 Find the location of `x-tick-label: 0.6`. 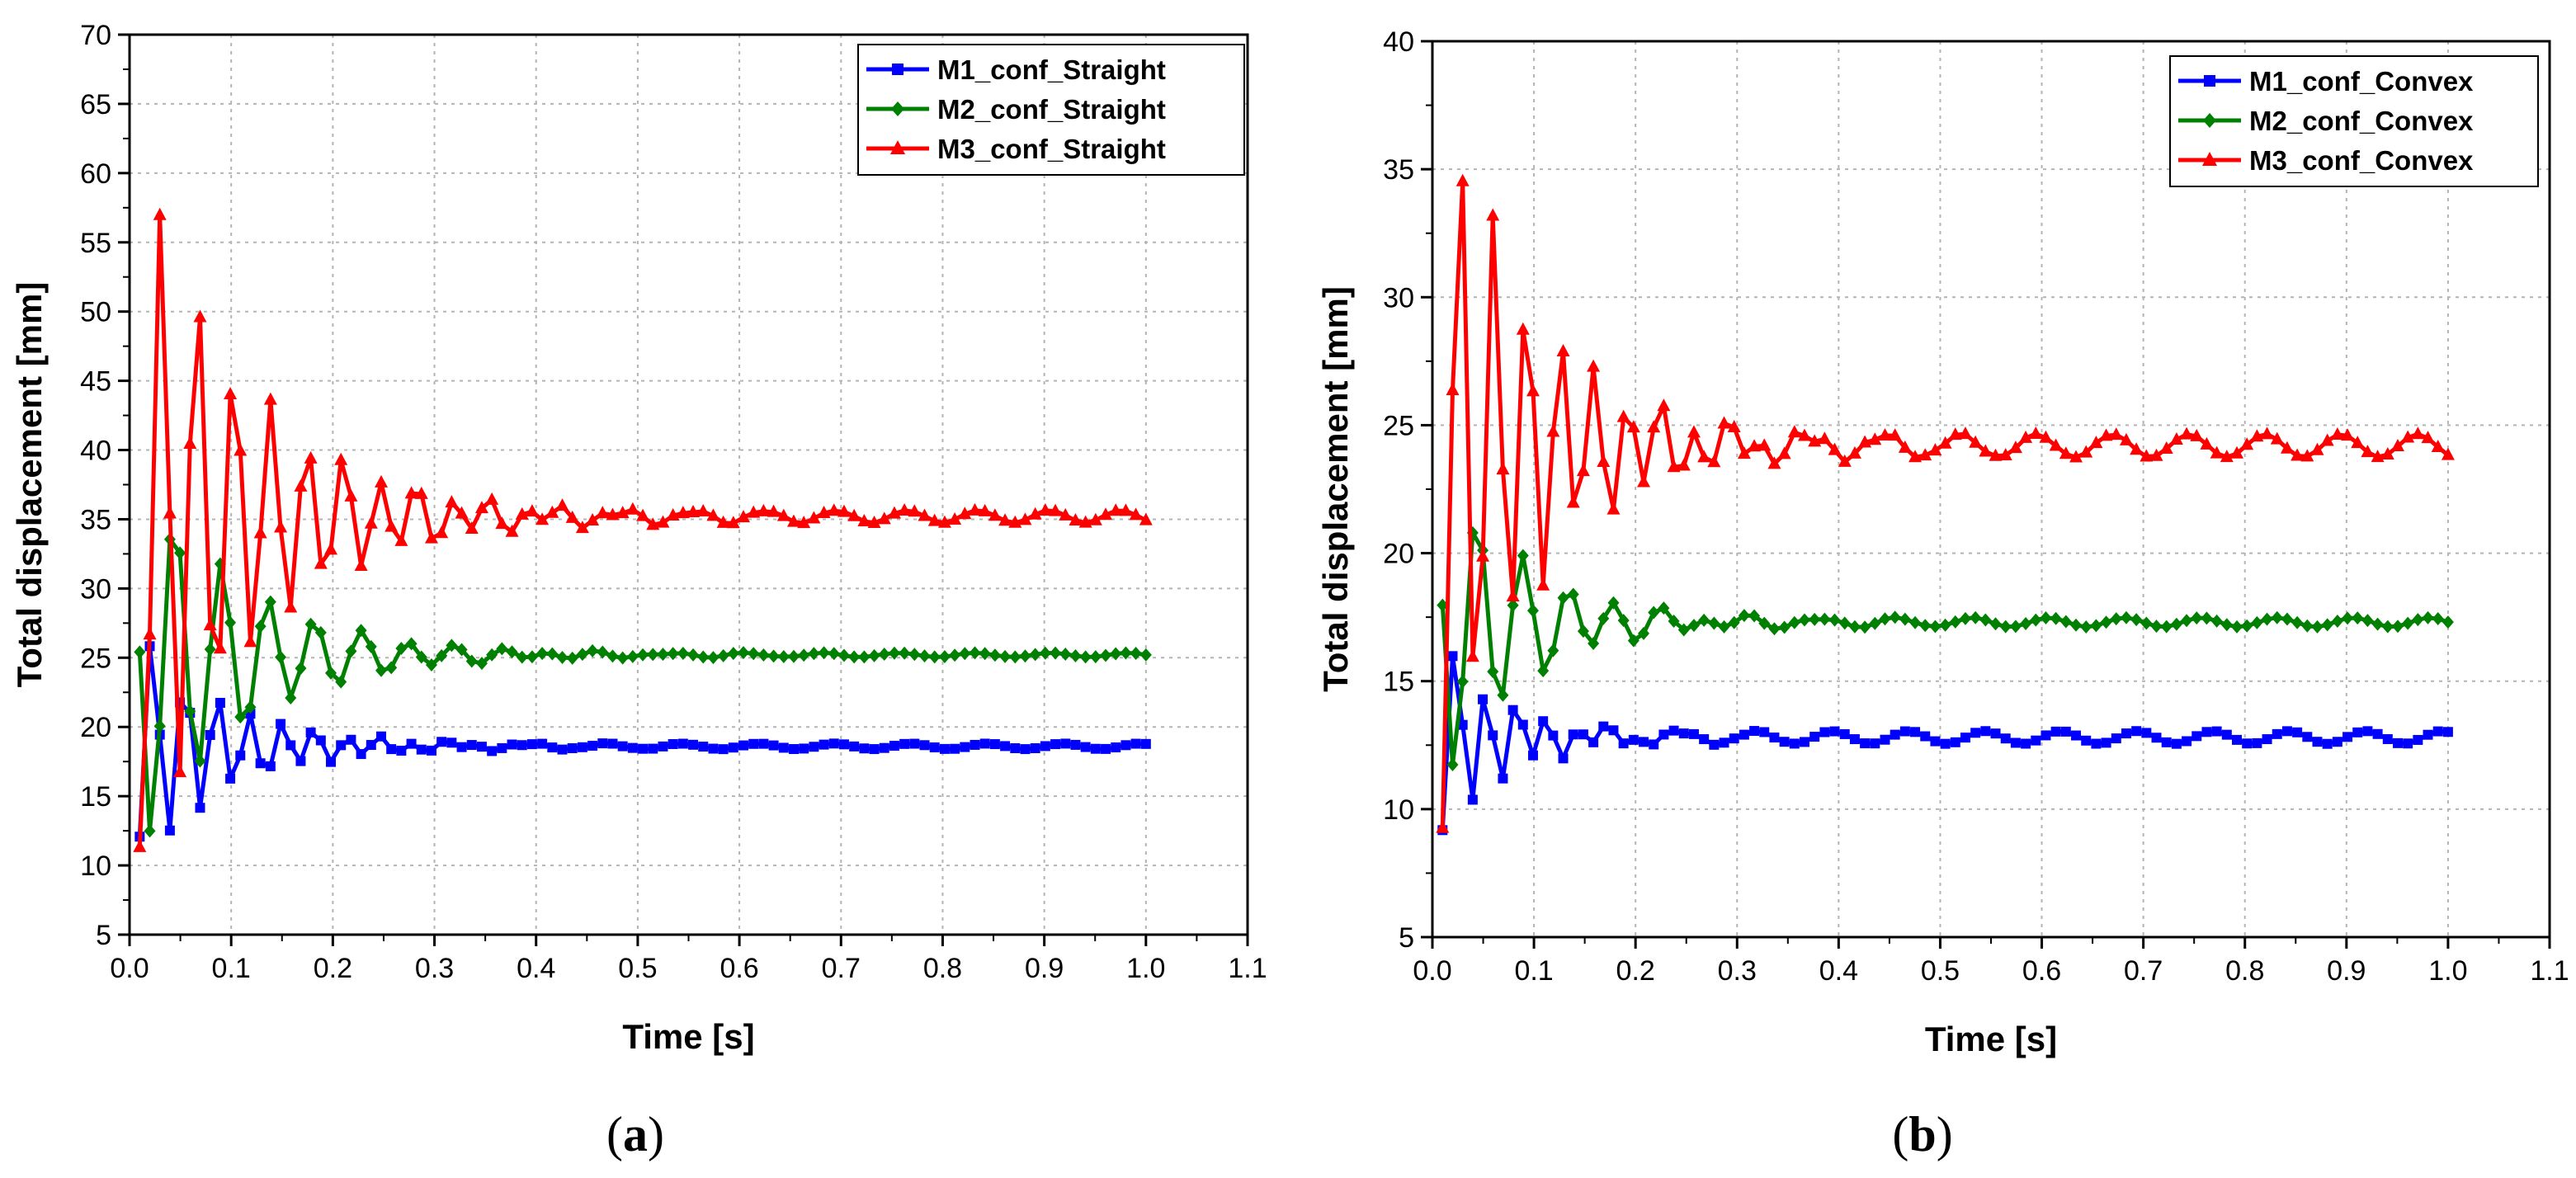

x-tick-label: 0.6 is located at coordinates (2041, 971).